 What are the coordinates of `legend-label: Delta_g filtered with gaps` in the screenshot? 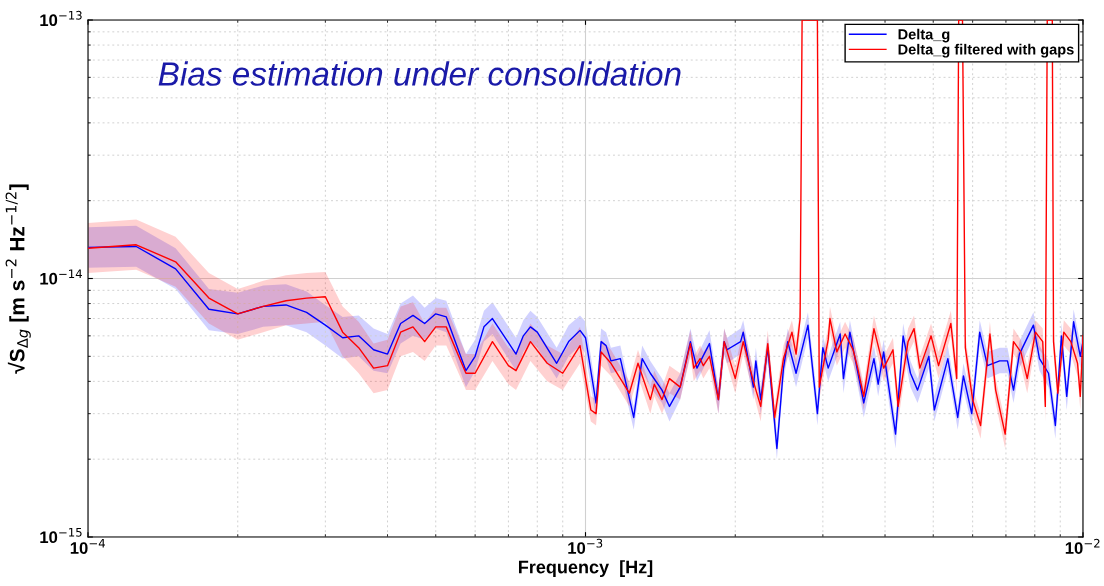 It's located at (986, 50).